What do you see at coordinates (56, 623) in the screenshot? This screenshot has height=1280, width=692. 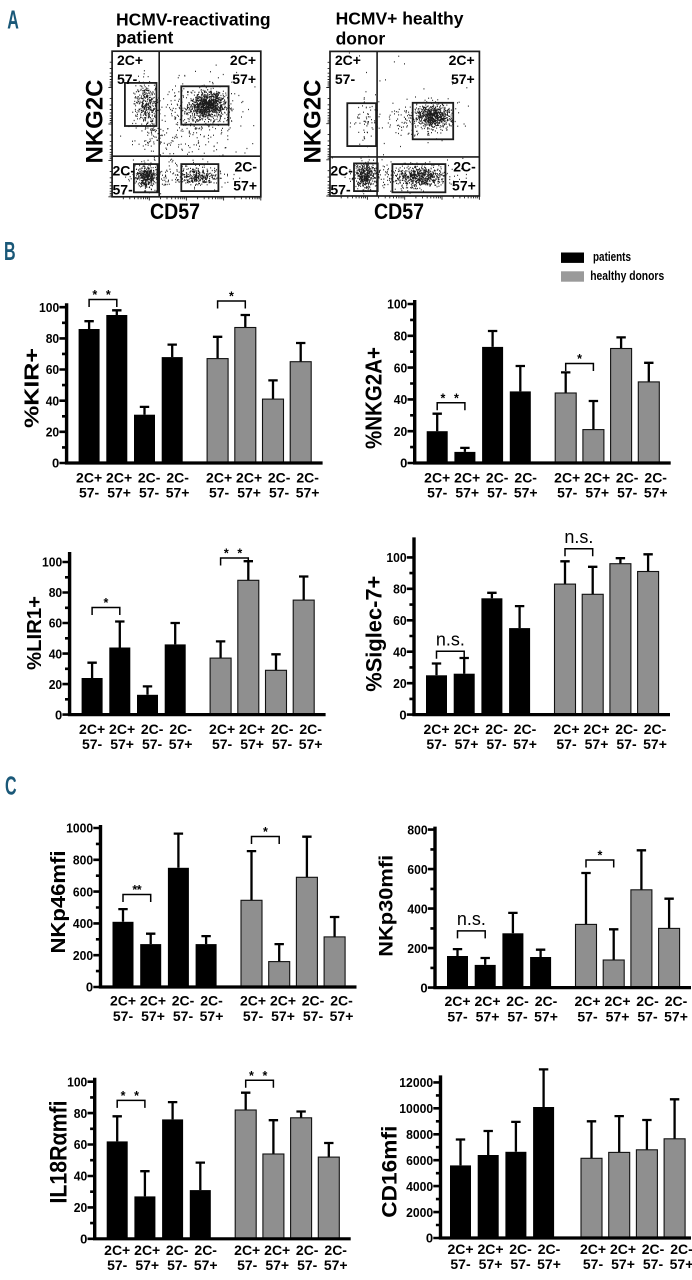 I see `svg-text: 60` at bounding box center [56, 623].